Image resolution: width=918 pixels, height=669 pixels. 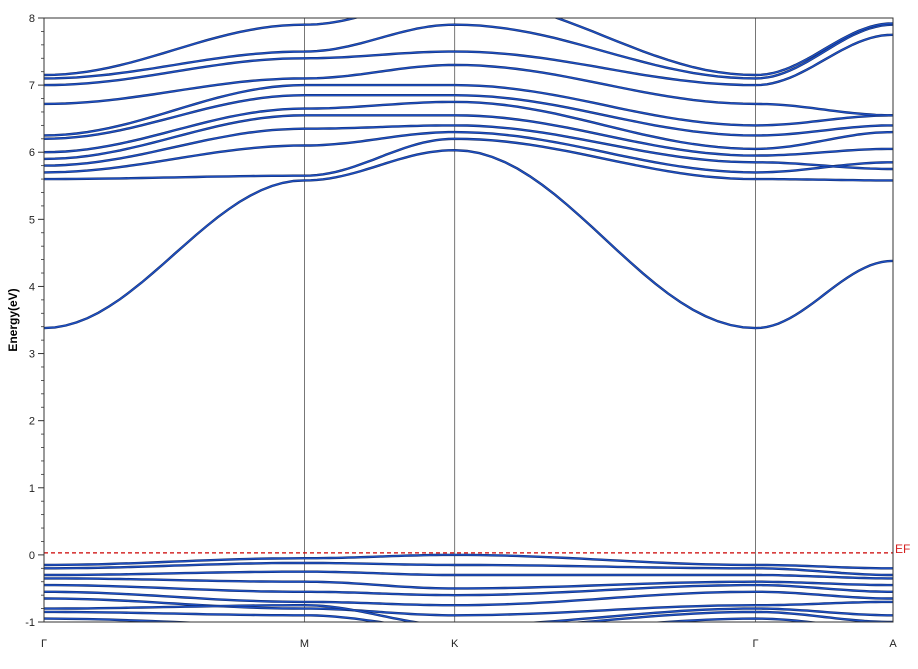 I want to click on x-tick-label: M, so click(x=304, y=644).